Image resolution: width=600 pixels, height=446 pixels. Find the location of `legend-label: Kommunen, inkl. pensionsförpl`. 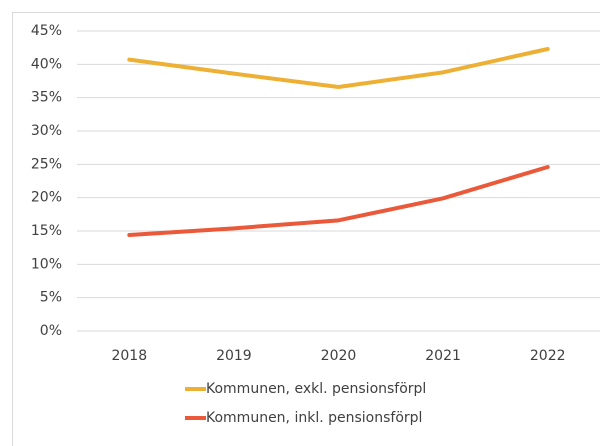

legend-label: Kommunen, inkl. pensionsförpl is located at coordinates (314, 418).